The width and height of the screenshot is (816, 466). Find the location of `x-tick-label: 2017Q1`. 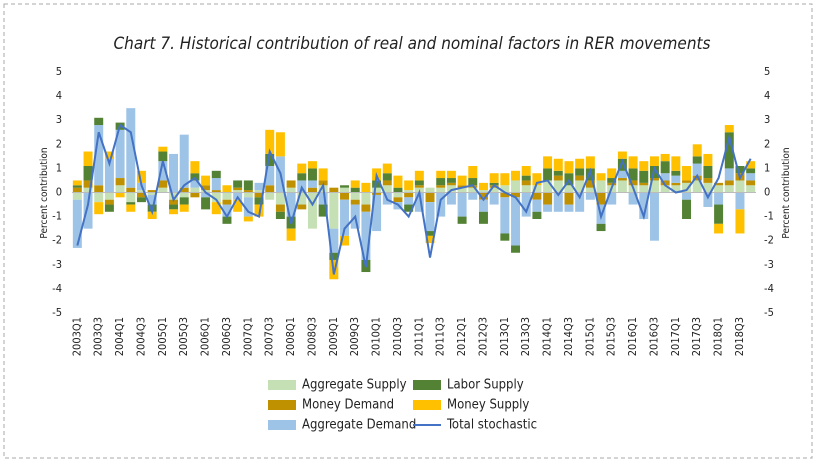

x-tick-label: 2017Q1 is located at coordinates (675, 336).